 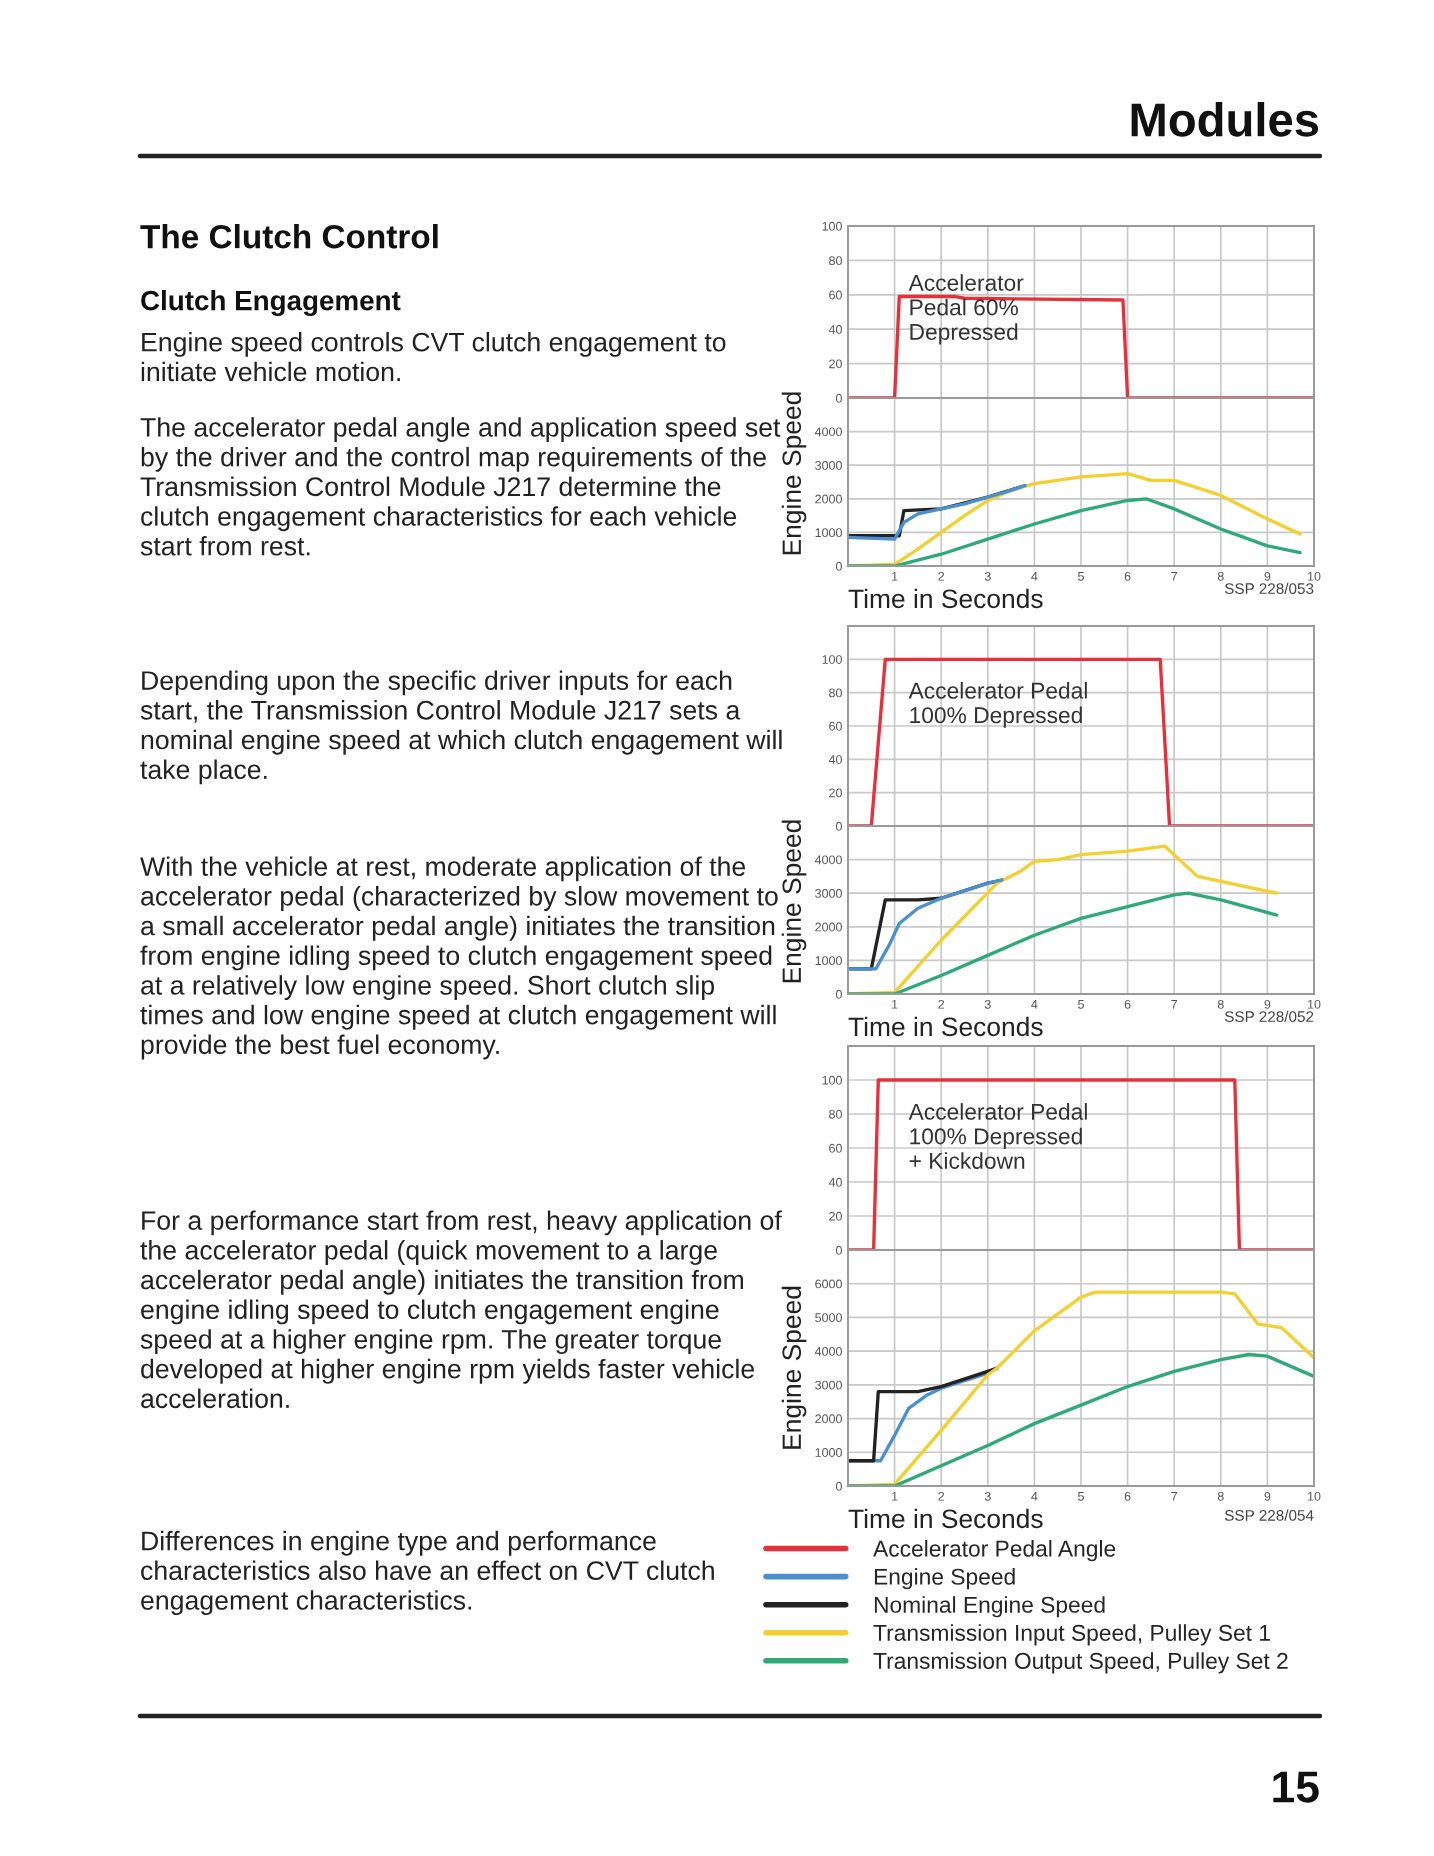 What do you see at coordinates (271, 303) in the screenshot?
I see `text: Clutch Engagement` at bounding box center [271, 303].